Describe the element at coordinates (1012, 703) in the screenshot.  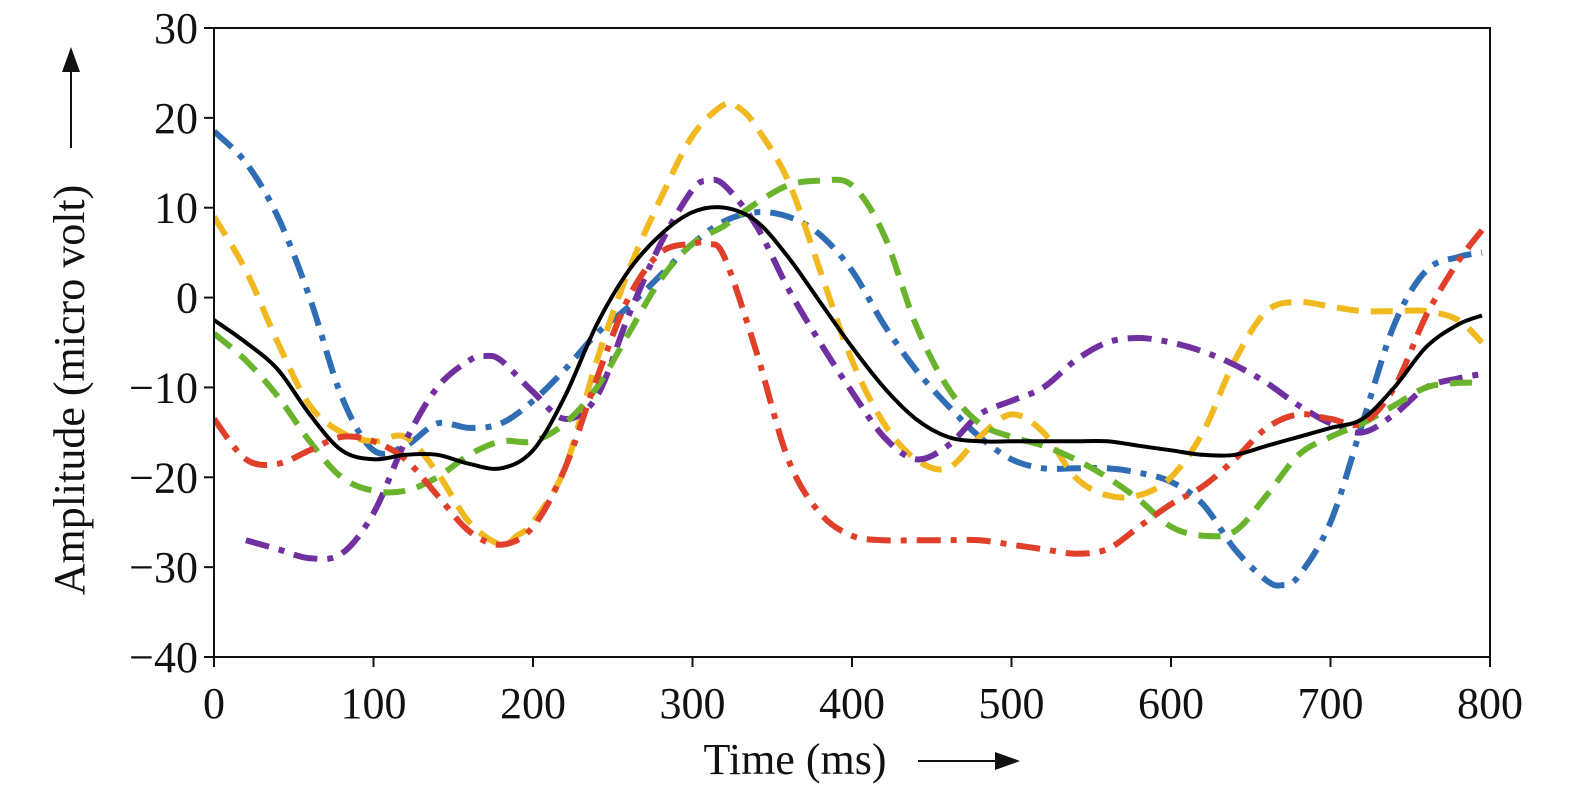
I see `x-tick-label: 500` at that location.